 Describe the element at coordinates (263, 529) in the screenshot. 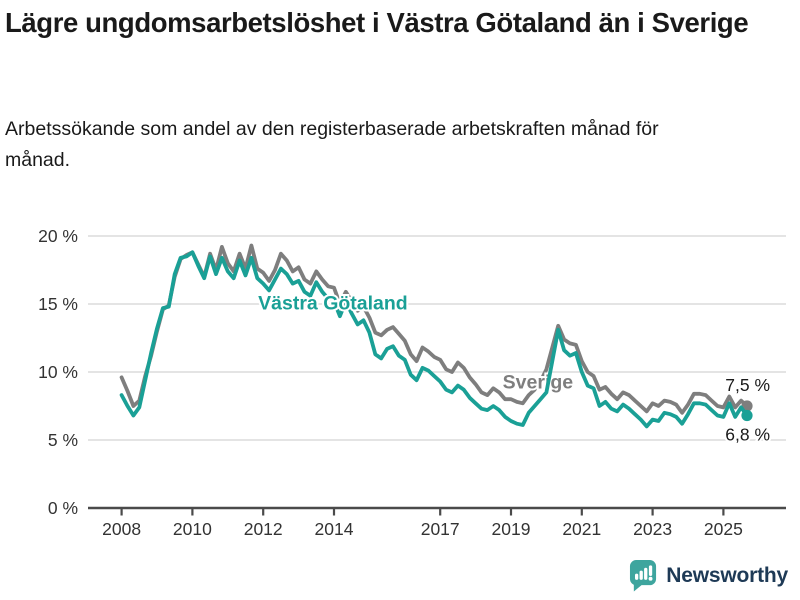

I see `x-axis-tick-label: 2012` at that location.